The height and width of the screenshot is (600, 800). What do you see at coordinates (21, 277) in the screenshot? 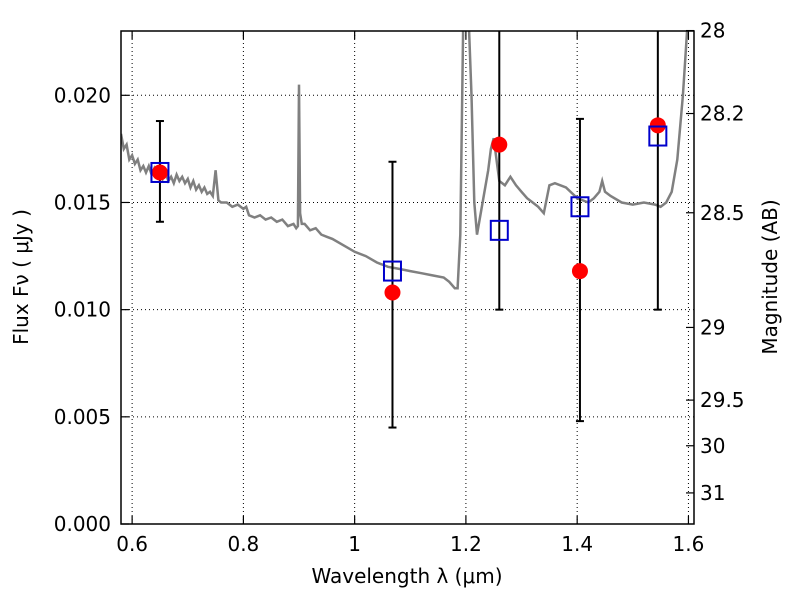
I see `y-axis-label: Flux Fν ( μJy )` at bounding box center [21, 277].